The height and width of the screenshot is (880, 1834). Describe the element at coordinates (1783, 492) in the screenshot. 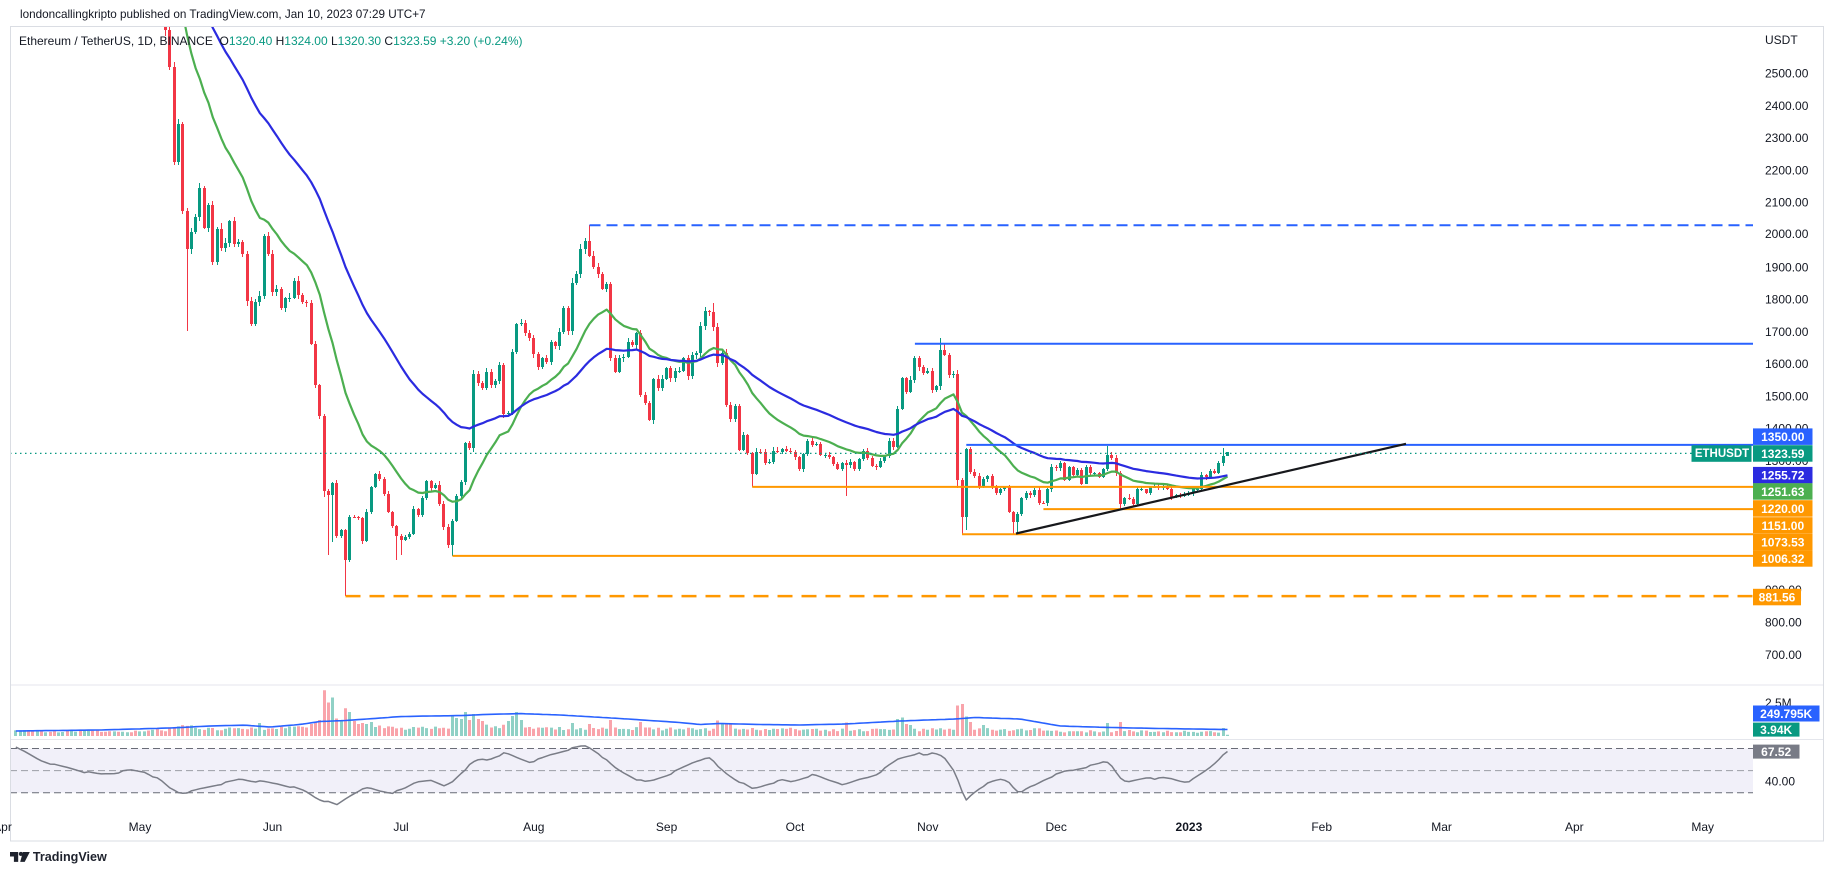

I see `svg-text: 1251.63` at that location.